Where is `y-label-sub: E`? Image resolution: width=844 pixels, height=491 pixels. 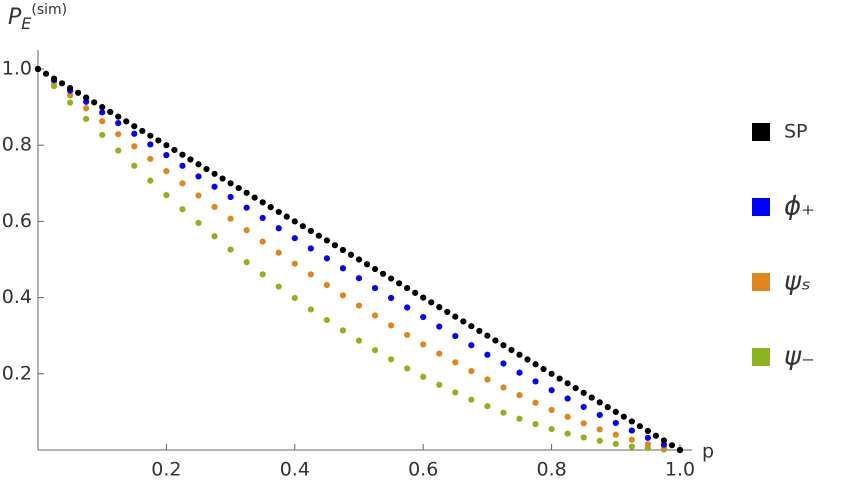
y-label-sub: E is located at coordinates (26, 23).